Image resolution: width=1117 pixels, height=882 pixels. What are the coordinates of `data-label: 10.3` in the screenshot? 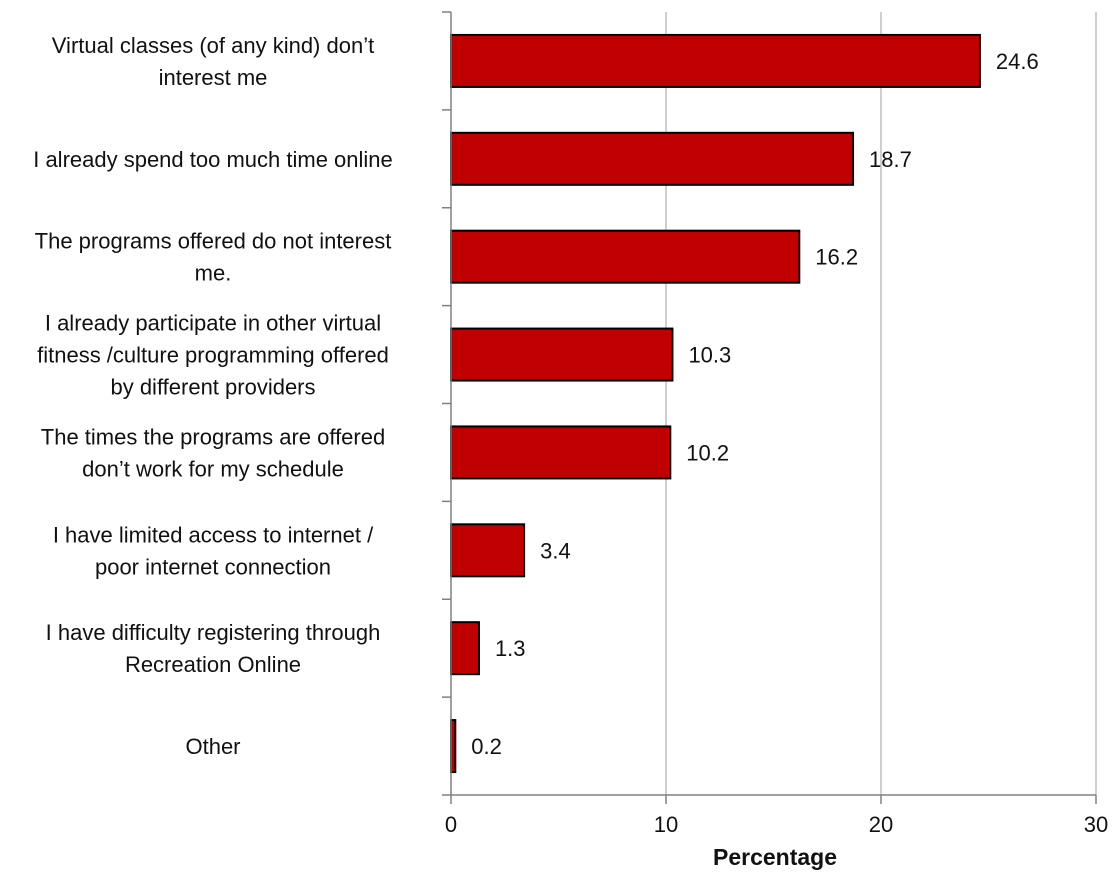 It's located at (709, 355).